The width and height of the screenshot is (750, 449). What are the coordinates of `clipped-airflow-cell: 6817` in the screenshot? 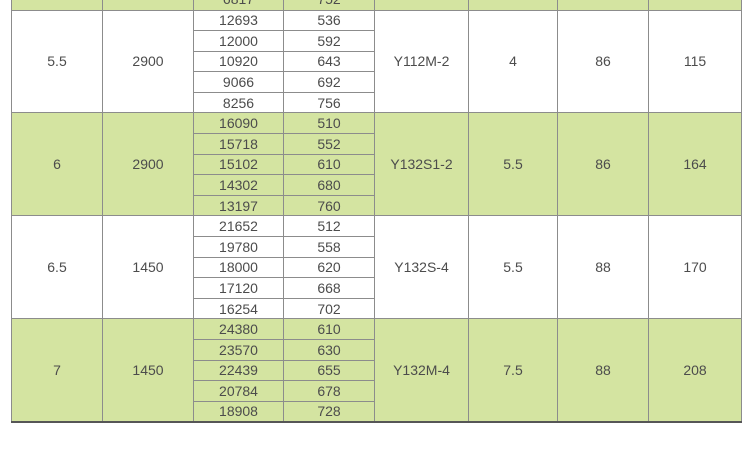 It's located at (238, 5).